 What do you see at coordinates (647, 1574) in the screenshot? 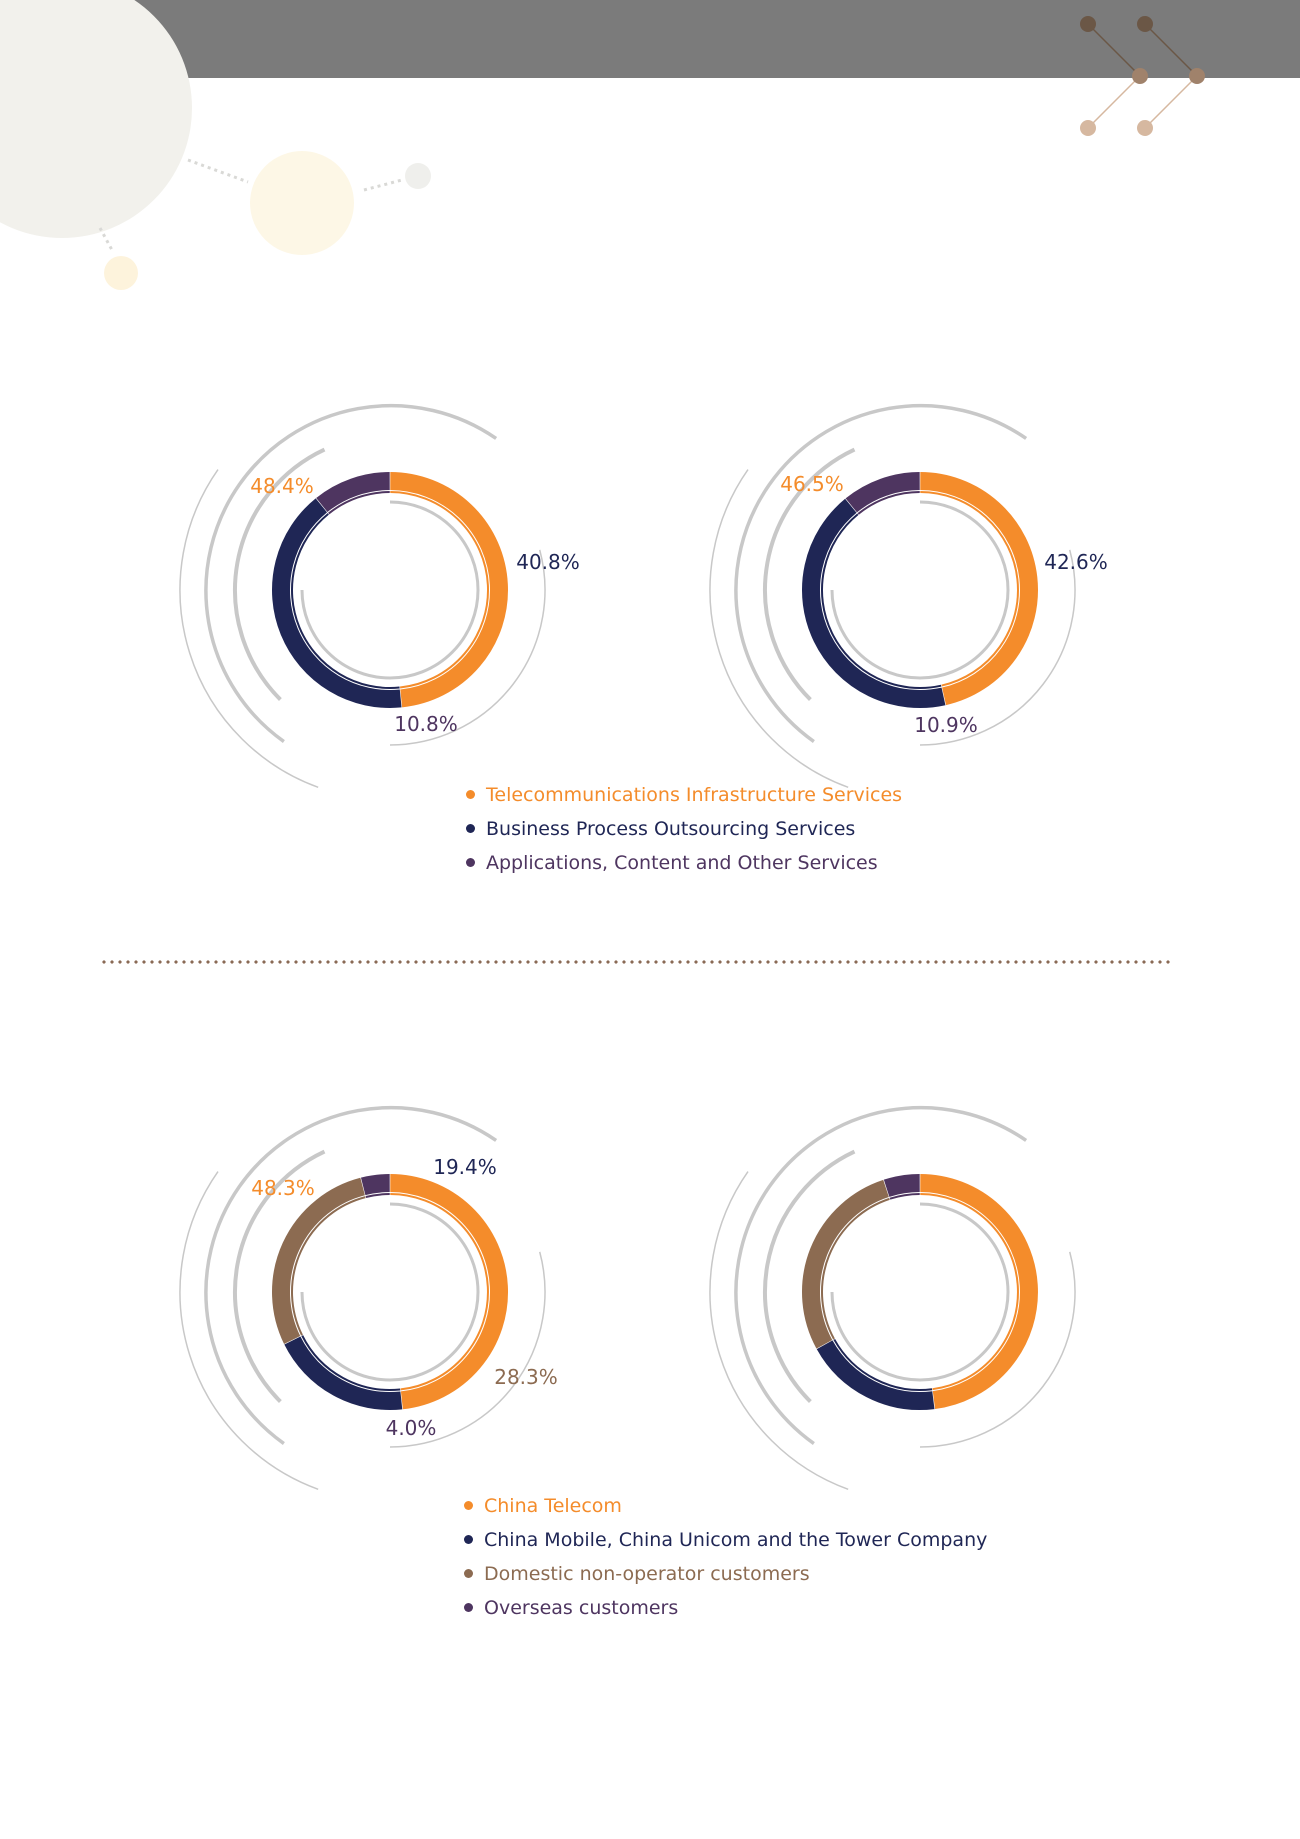
I see `legend-label: Domestic non-operator customers` at bounding box center [647, 1574].